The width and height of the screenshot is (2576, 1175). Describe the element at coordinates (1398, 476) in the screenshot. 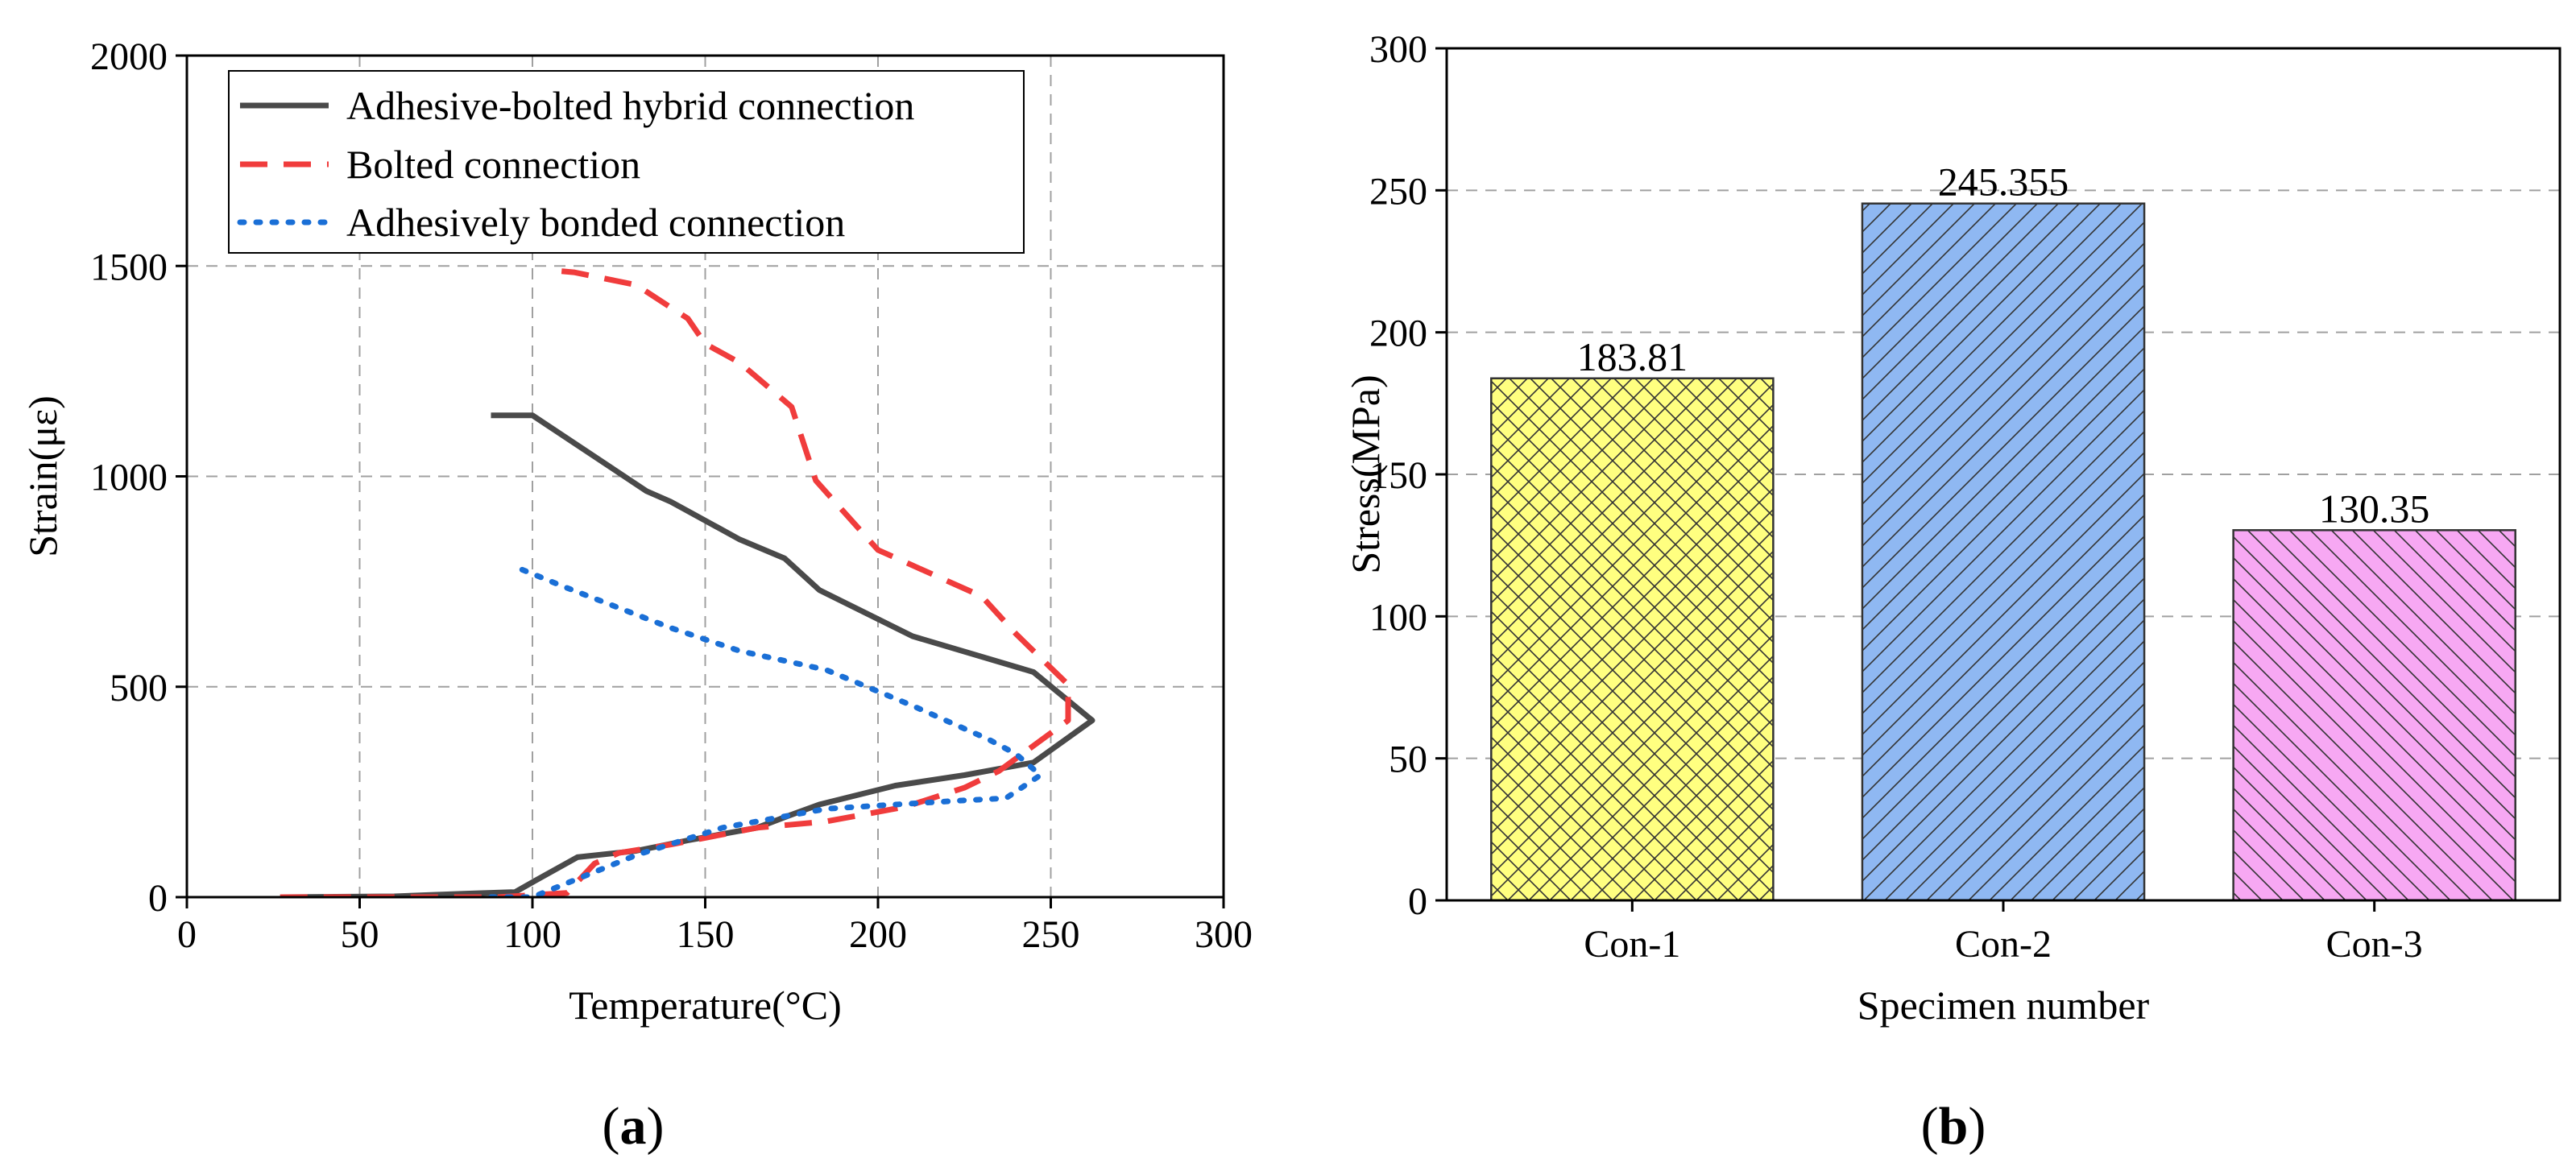

I see `y-tick-label: 150` at that location.